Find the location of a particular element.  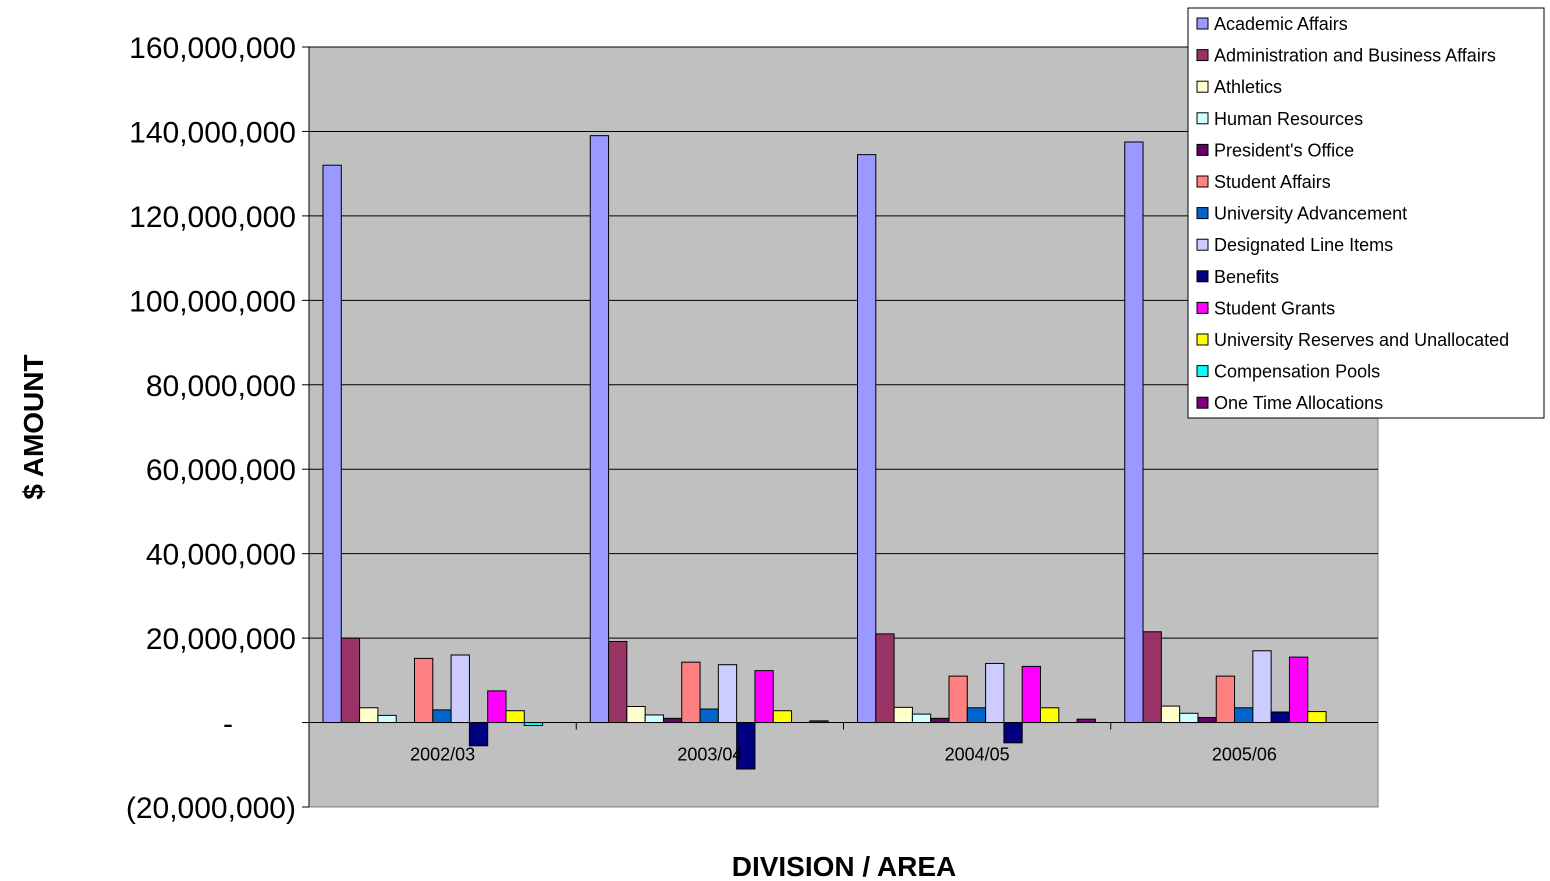

legend-label: One Time Allocations is located at coordinates (1298, 403).